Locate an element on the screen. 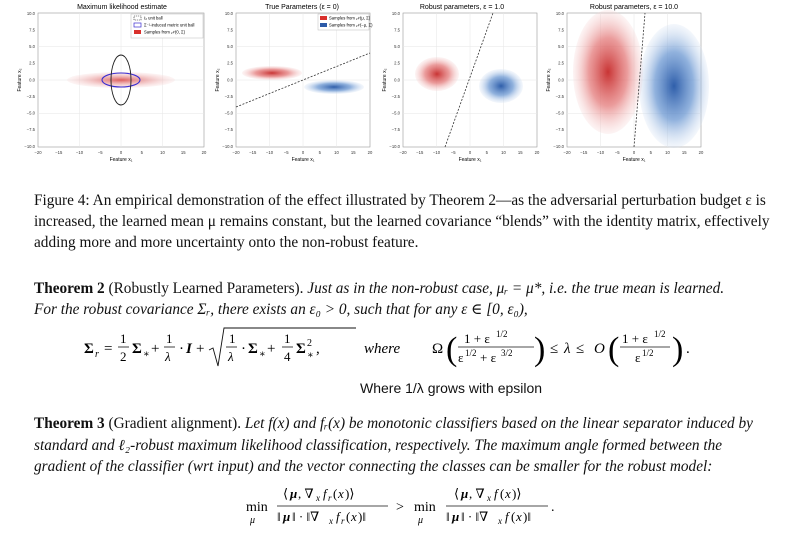 The image size is (800, 545). svg-text: 0 is located at coordinates (634, 152).